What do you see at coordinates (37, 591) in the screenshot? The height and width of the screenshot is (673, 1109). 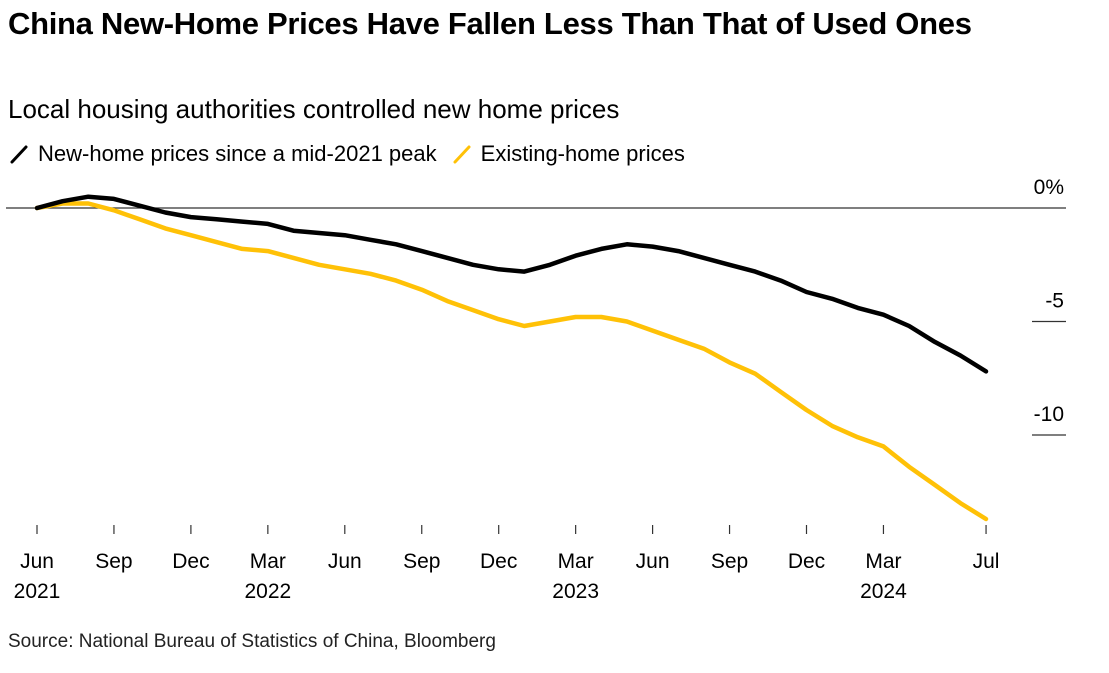 I see `x-tick-year-label: 2021` at bounding box center [37, 591].